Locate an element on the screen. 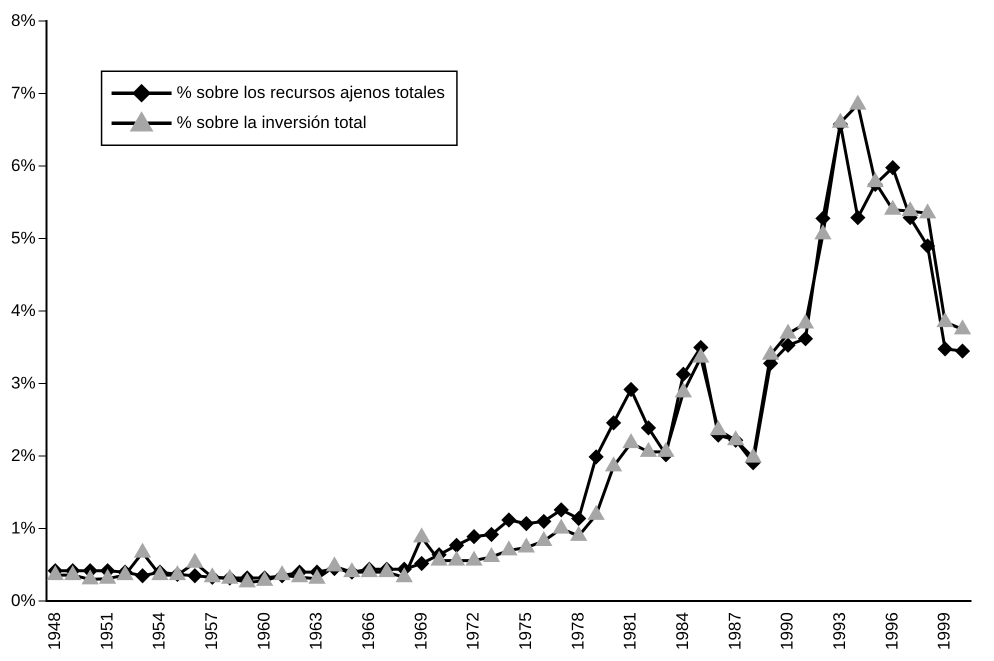  x-tick-label: 1978 is located at coordinates (578, 631).